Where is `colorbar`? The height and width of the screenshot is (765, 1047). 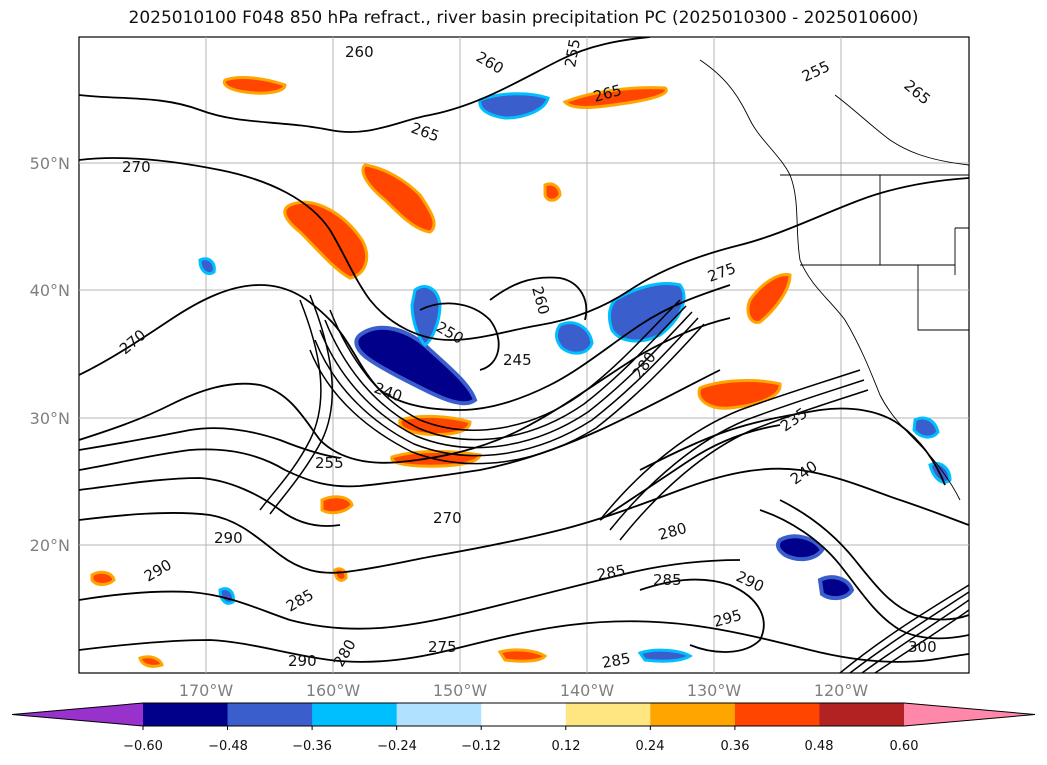
colorbar is located at coordinates (523, 716).